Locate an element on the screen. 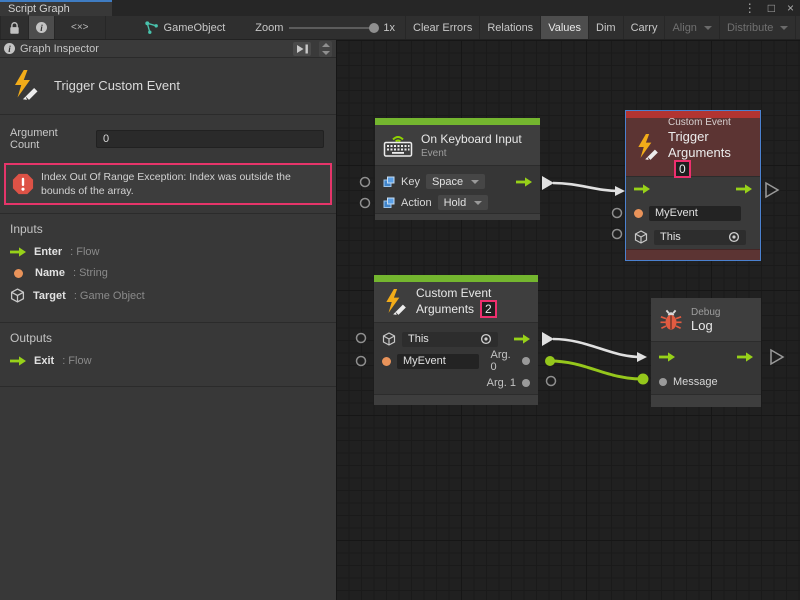 The height and width of the screenshot is (600, 800). distribute-button: Distribute is located at coordinates (758, 27).